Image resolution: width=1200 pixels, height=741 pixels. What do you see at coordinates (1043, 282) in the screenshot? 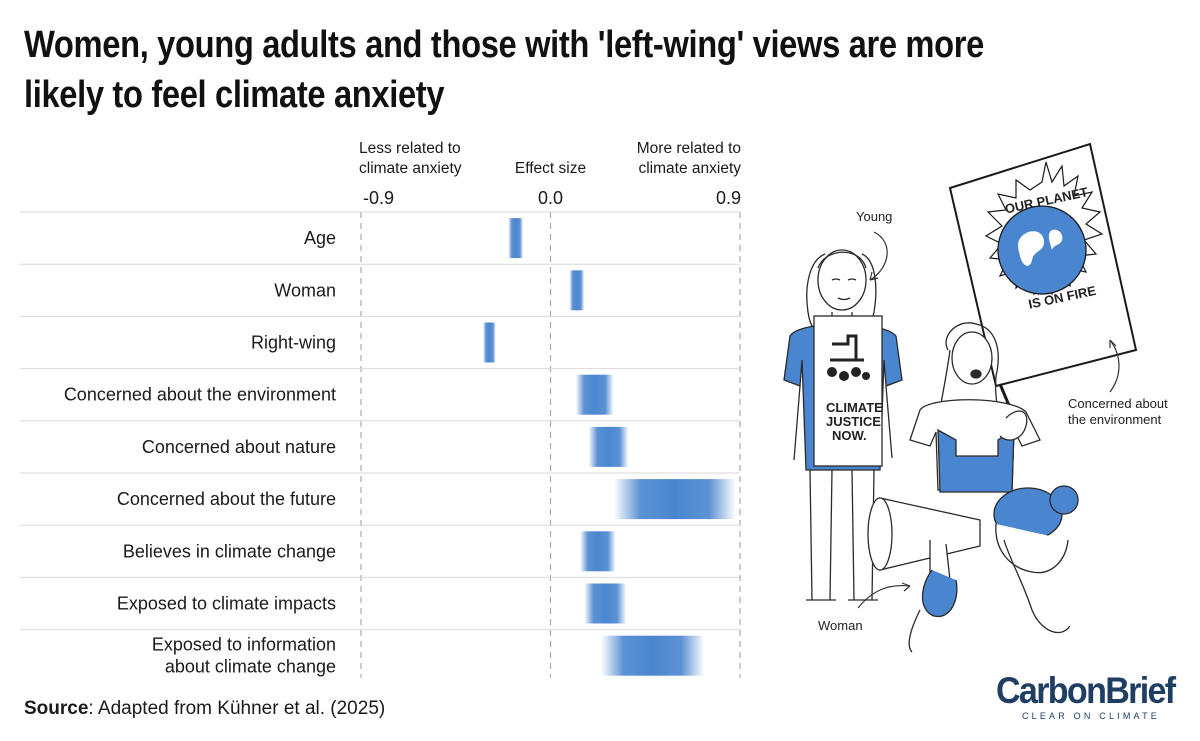
I see `planet-sign: OUR PLANET IS ON FIRE` at bounding box center [1043, 282].